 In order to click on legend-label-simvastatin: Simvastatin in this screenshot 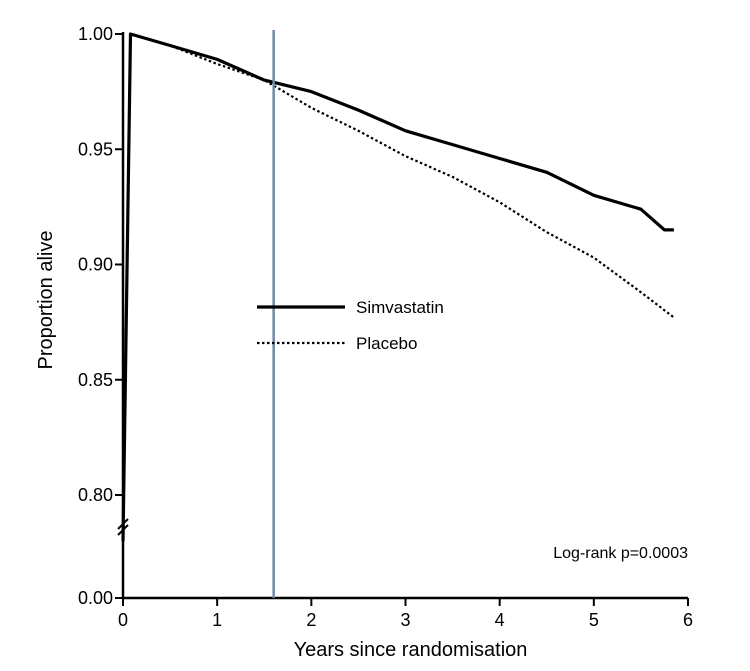, I will do `click(400, 307)`.